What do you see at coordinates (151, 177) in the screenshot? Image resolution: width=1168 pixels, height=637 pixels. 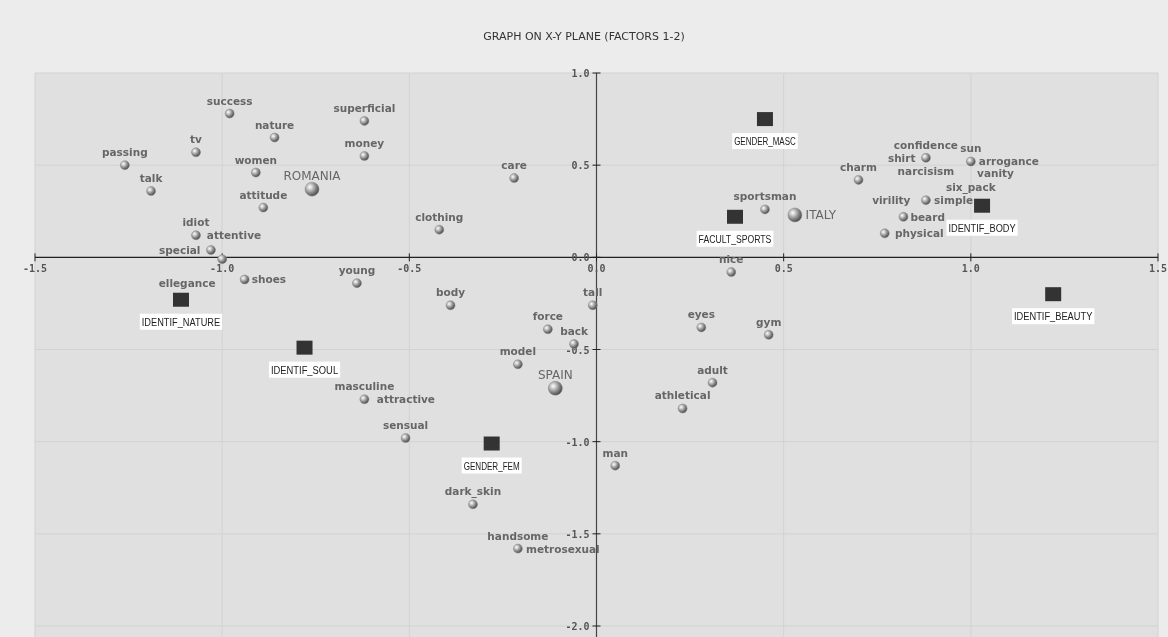 I see `annotation: talk` at bounding box center [151, 177].